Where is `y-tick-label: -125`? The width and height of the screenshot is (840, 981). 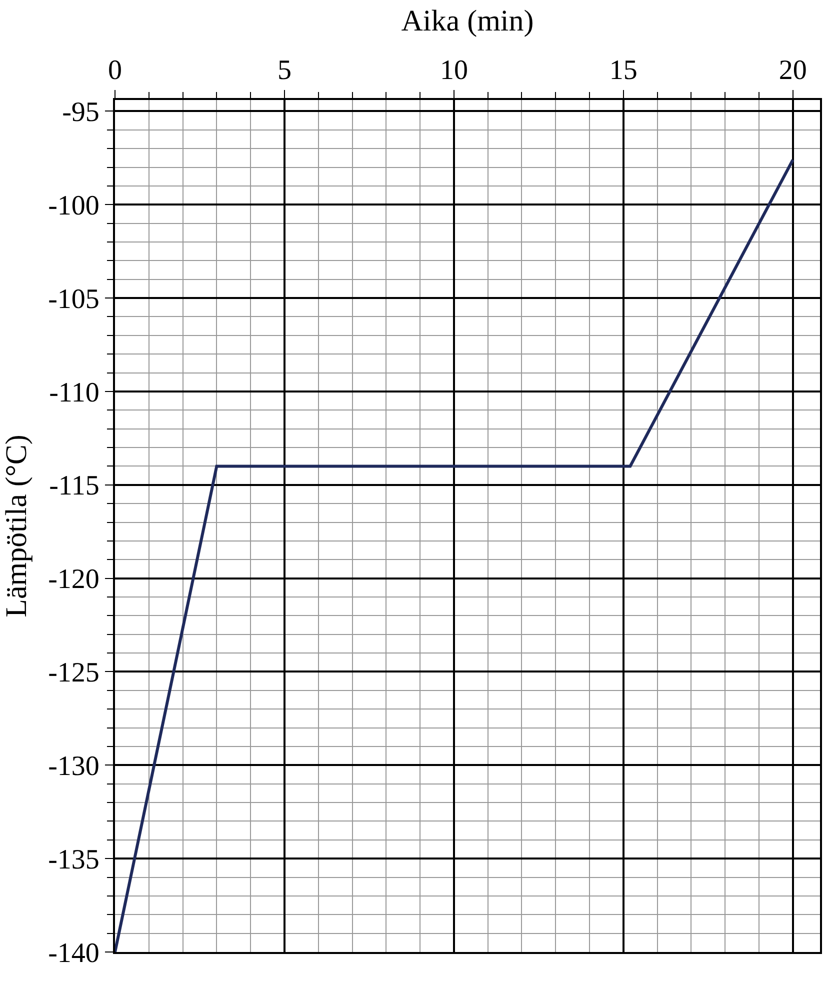 y-tick-label: -125 is located at coordinates (74, 673).